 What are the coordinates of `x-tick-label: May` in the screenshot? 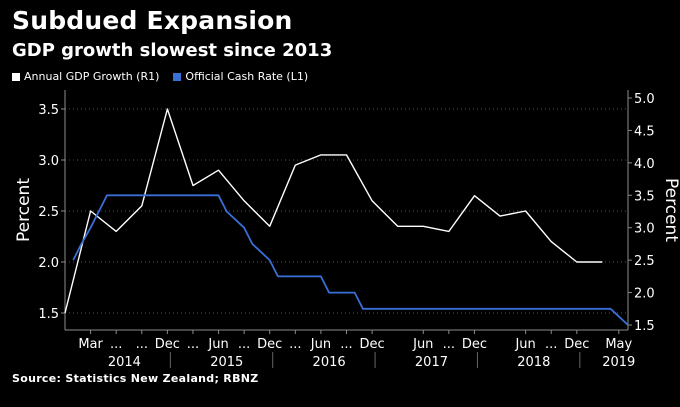 It's located at (618, 344).